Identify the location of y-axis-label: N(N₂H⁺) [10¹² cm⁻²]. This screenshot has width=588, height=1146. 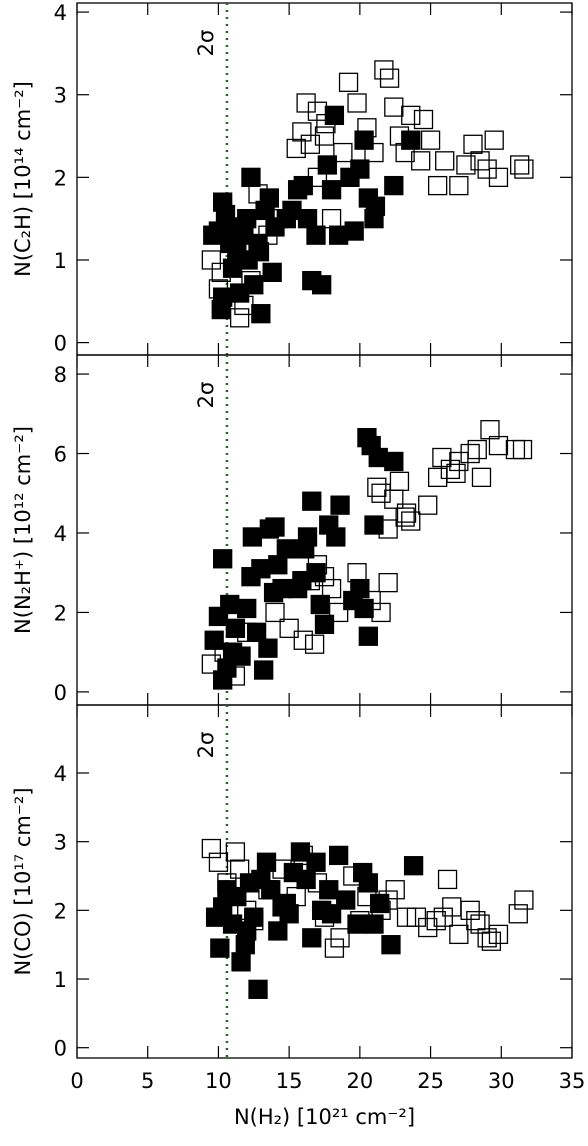
(23, 530).